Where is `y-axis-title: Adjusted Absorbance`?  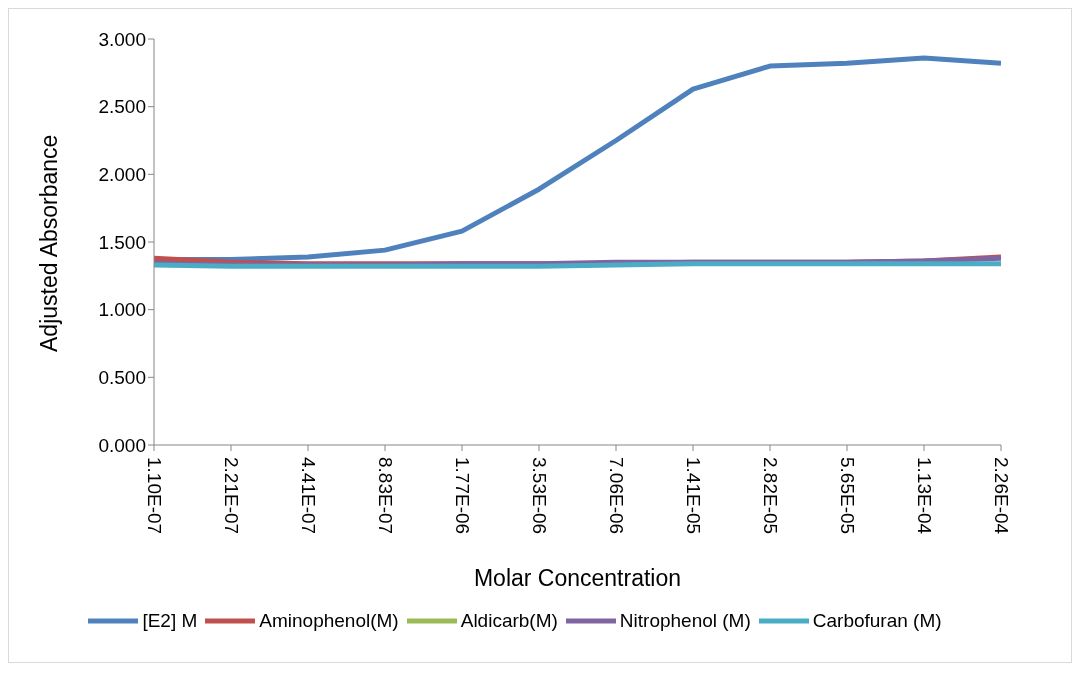
y-axis-title: Adjusted Absorbance is located at coordinates (49, 243).